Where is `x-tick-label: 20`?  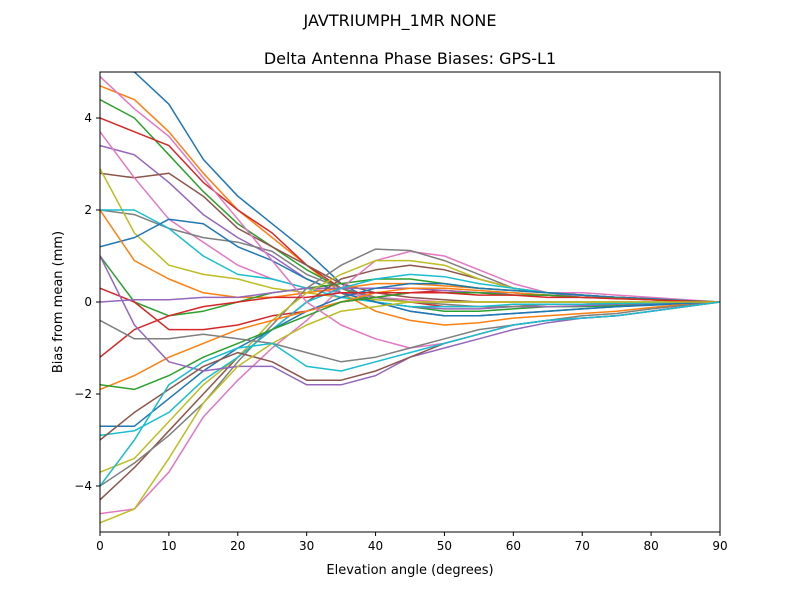 x-tick-label: 20 is located at coordinates (237, 546).